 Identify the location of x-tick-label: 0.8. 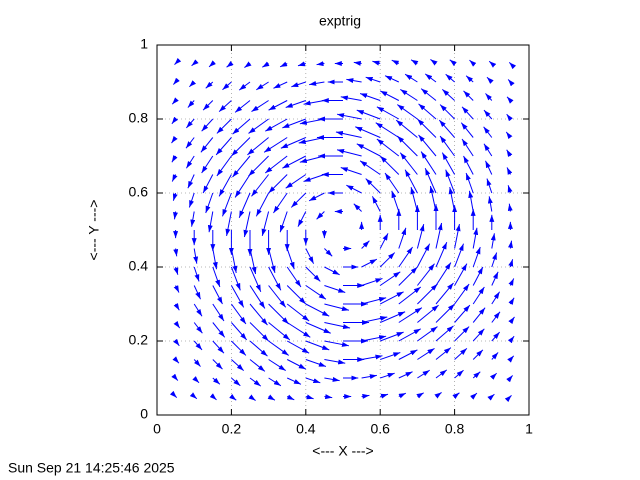
(455, 429).